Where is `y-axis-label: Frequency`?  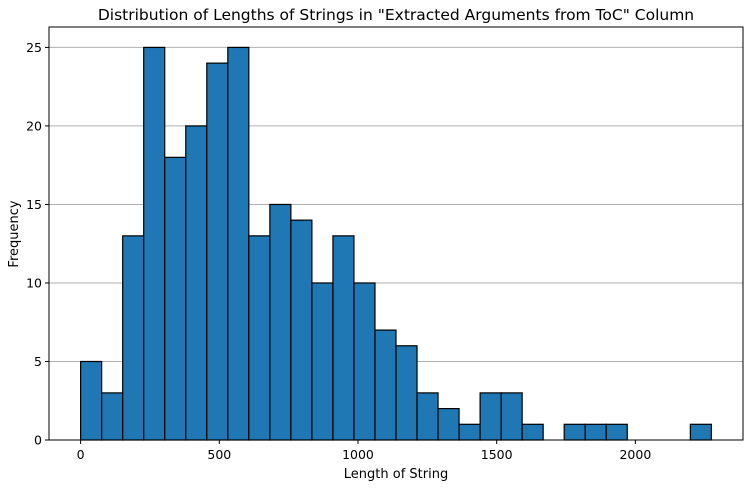
y-axis-label: Frequency is located at coordinates (14, 233).